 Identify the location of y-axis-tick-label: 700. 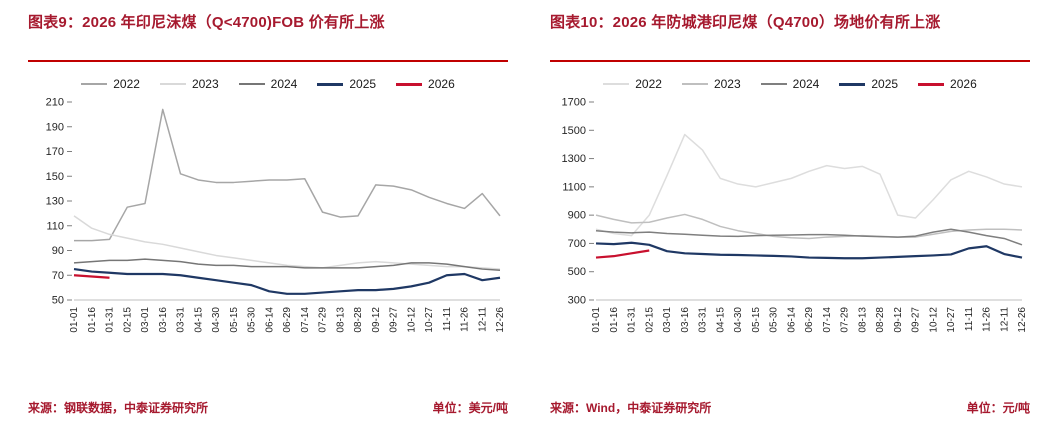
(577, 244).